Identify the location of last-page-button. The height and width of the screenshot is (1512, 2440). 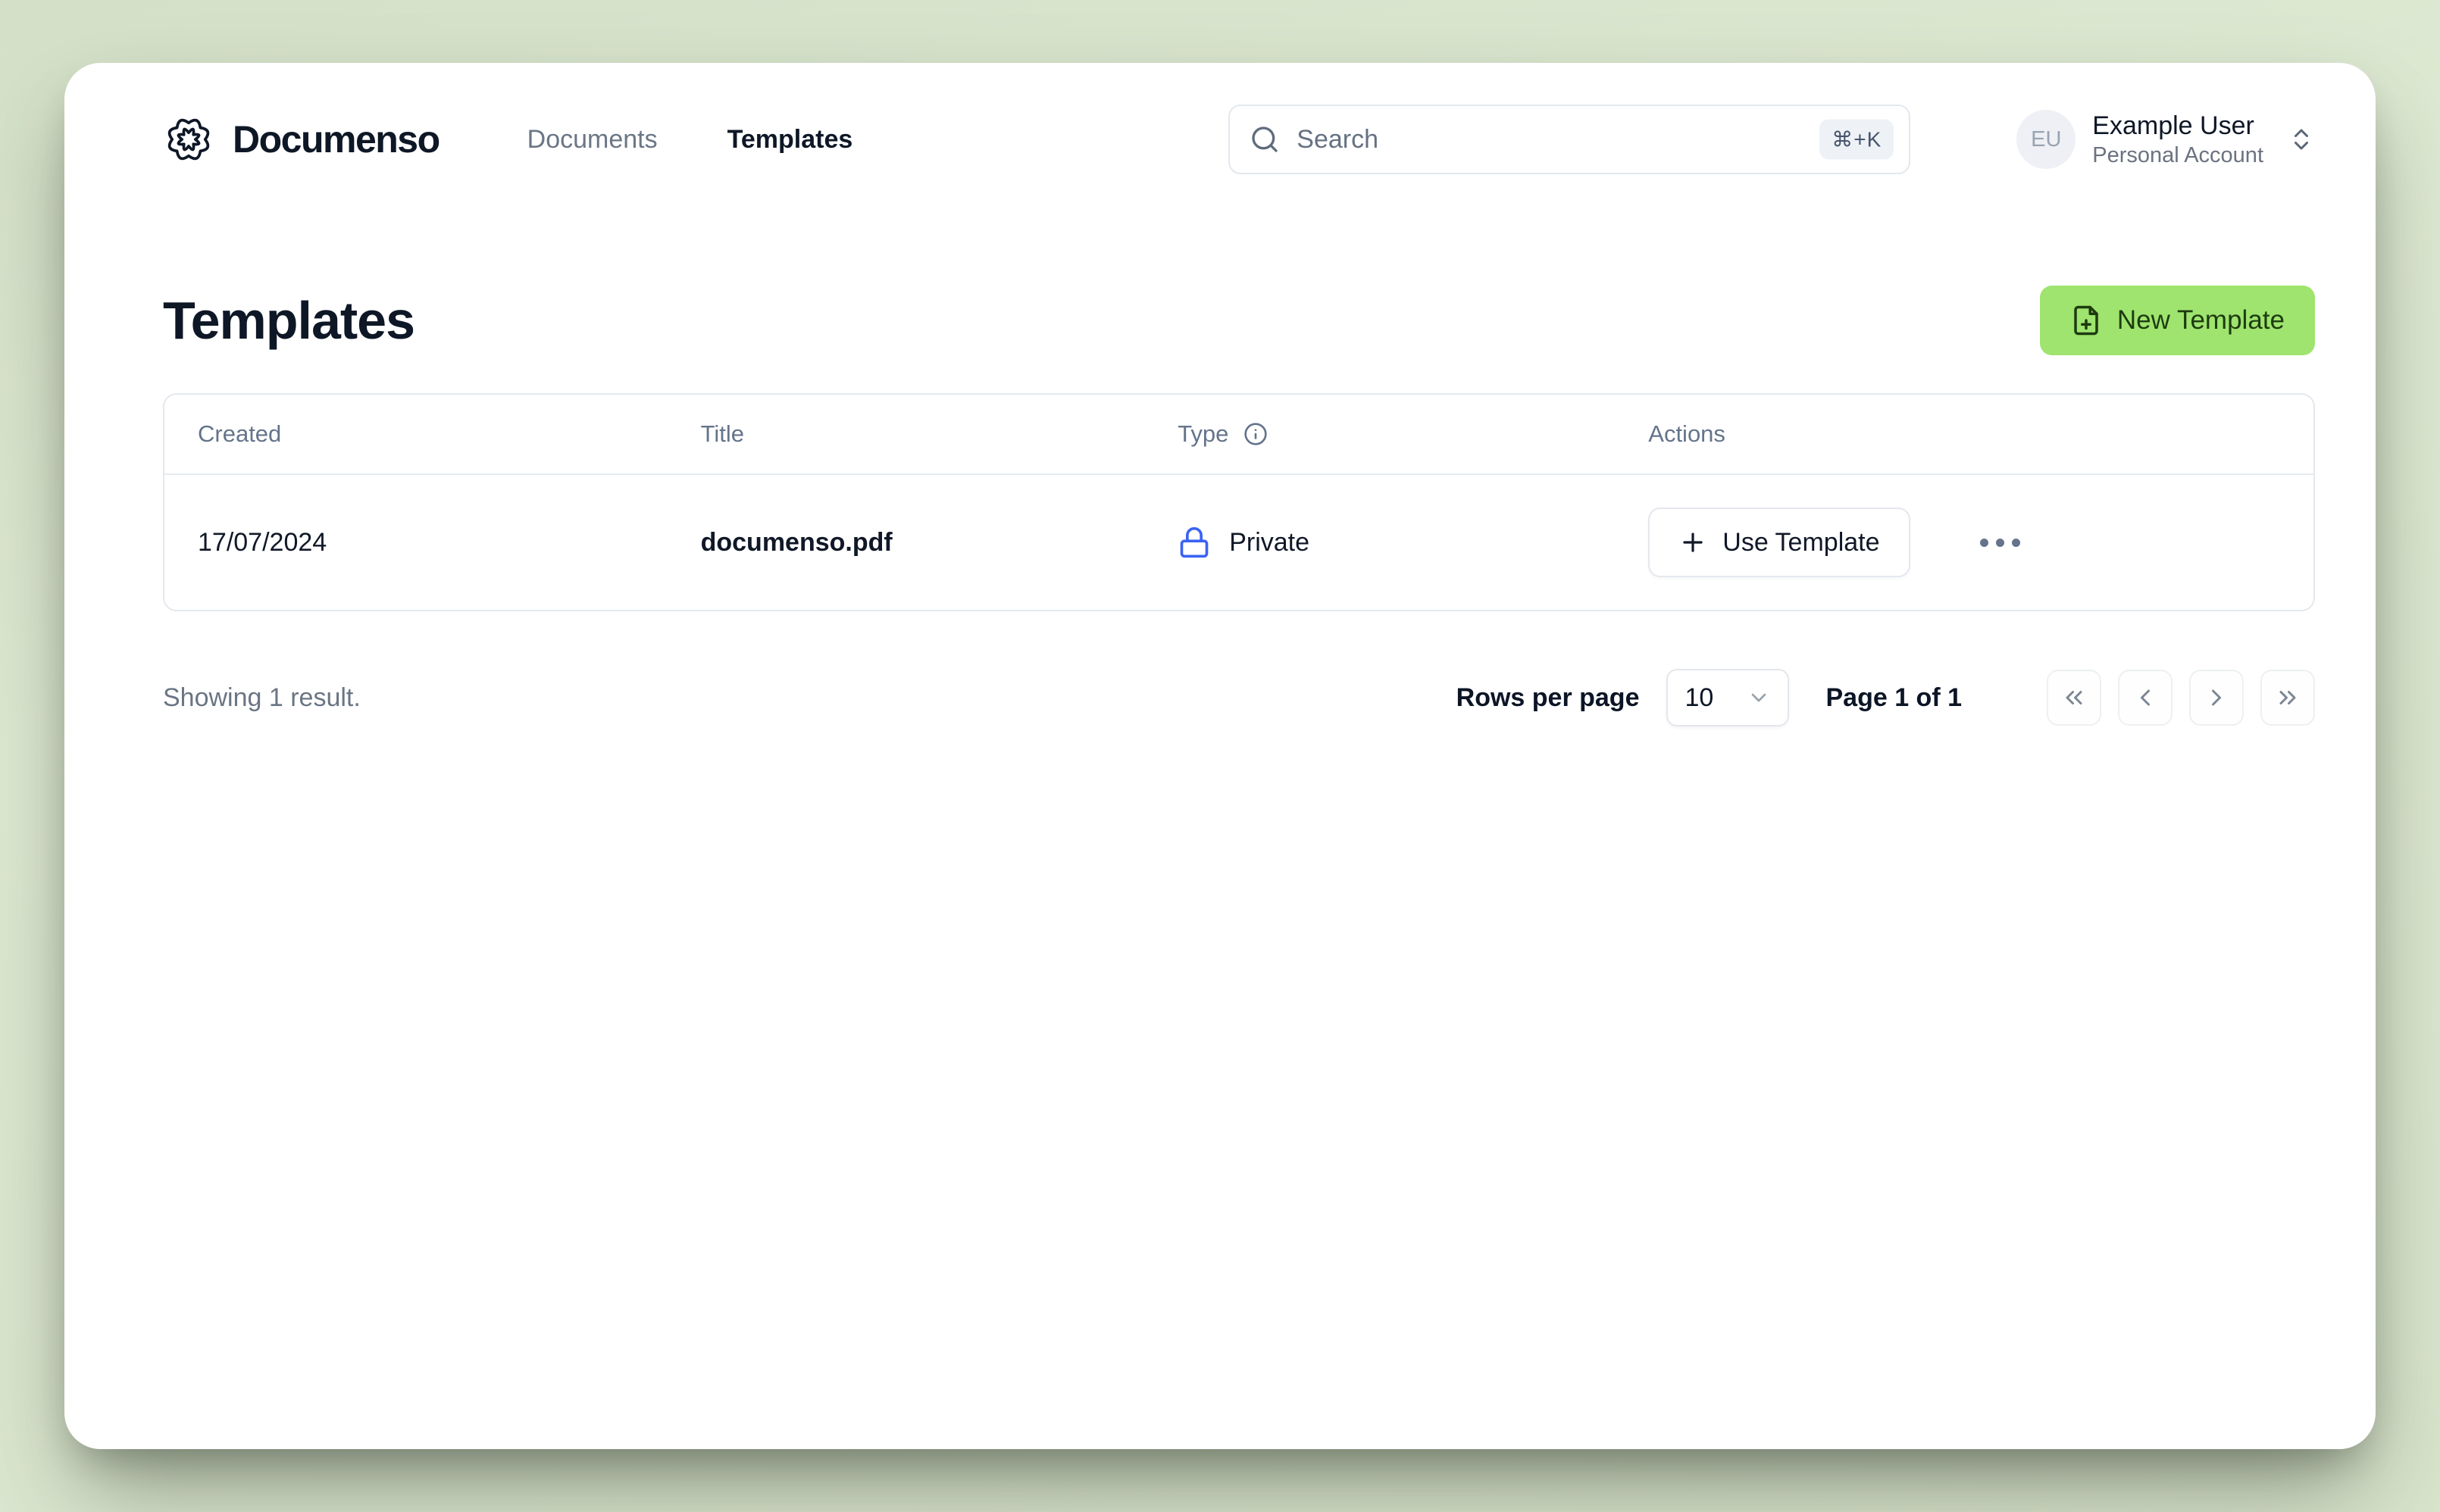
(2287, 698).